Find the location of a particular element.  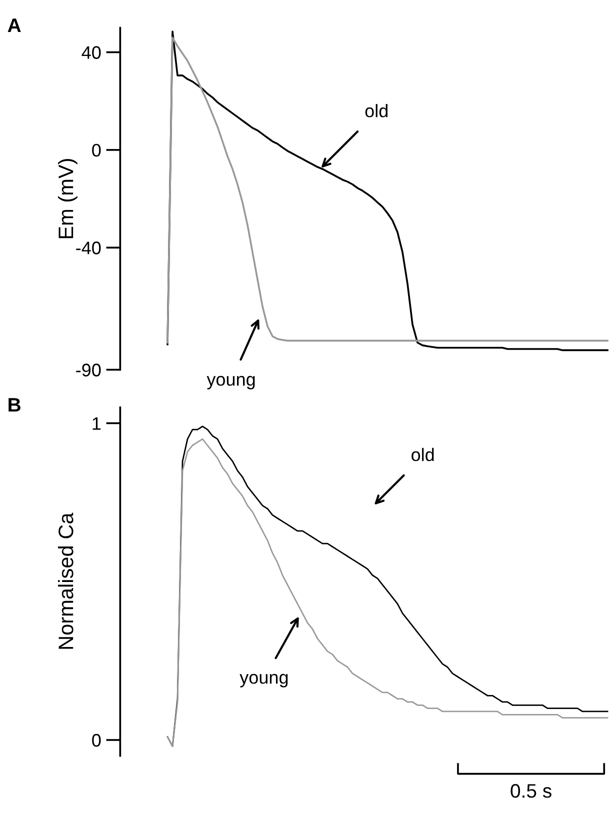

y-tick-label: -40 is located at coordinates (88, 248).